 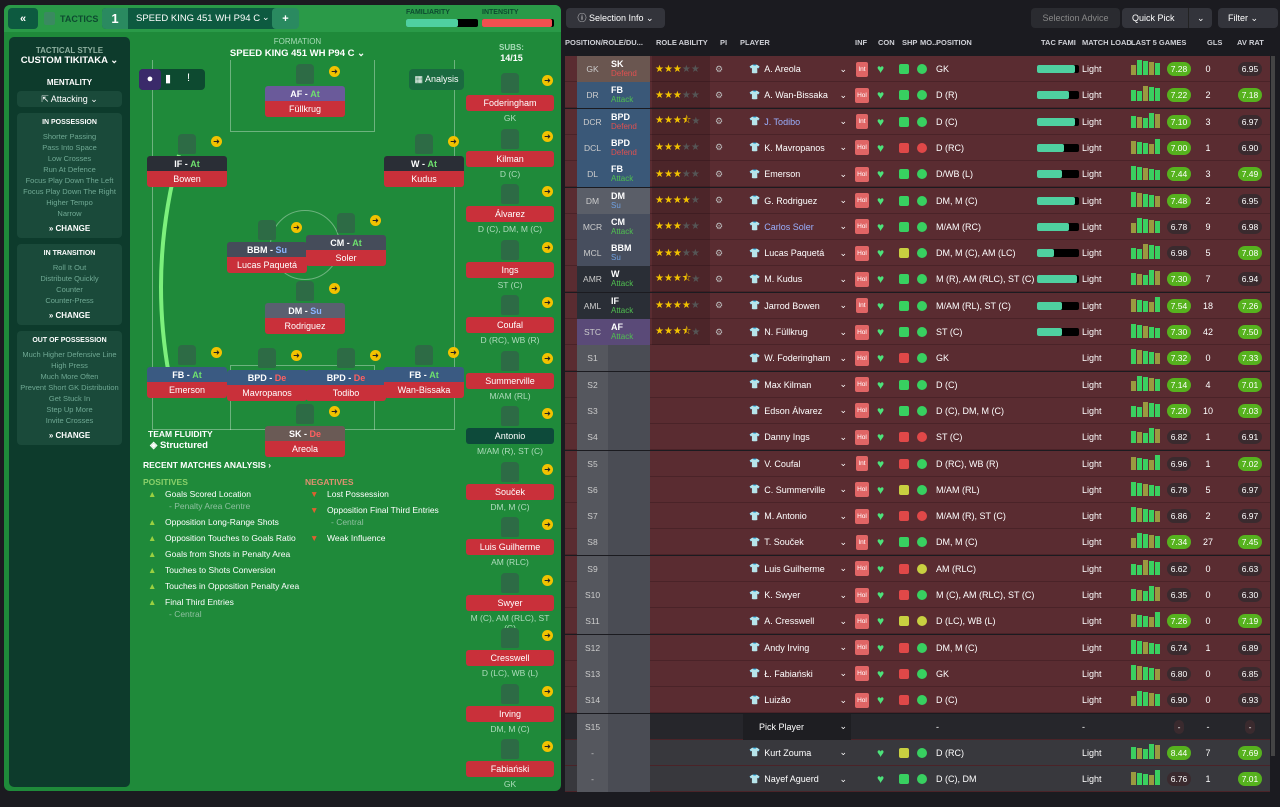 What do you see at coordinates (797, 253) in the screenshot?
I see `player-select: 👕 Lucas Paquetá ⌄` at bounding box center [797, 253].